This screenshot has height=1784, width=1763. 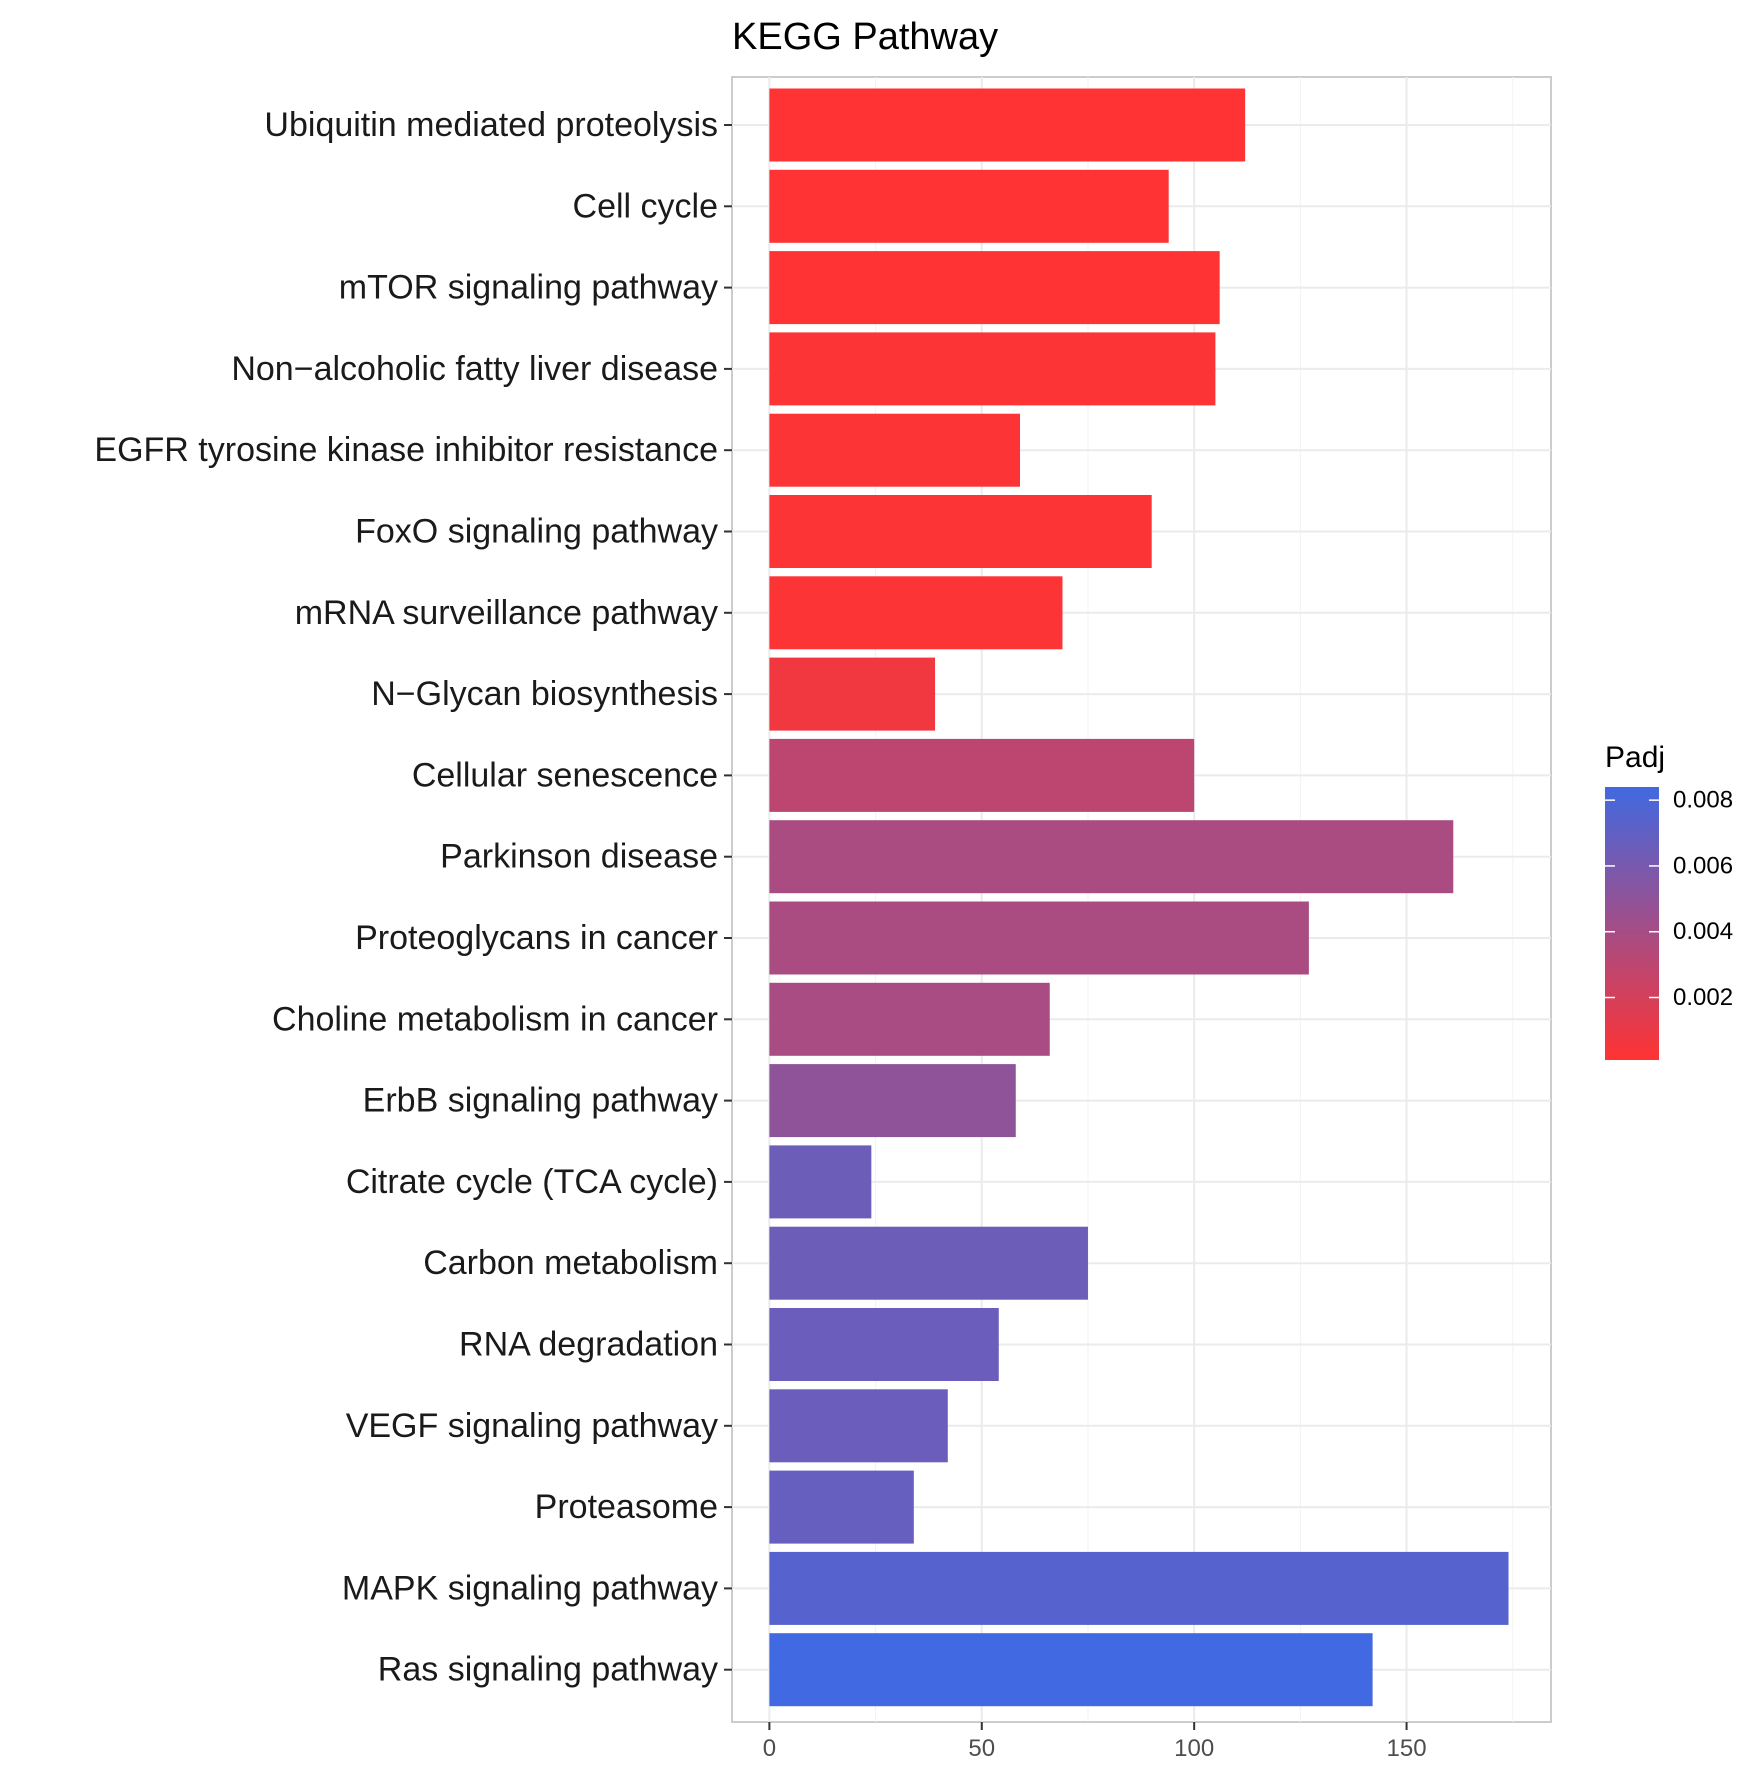 I want to click on y-tick-label: Ras signaling pathway, so click(x=548, y=1670).